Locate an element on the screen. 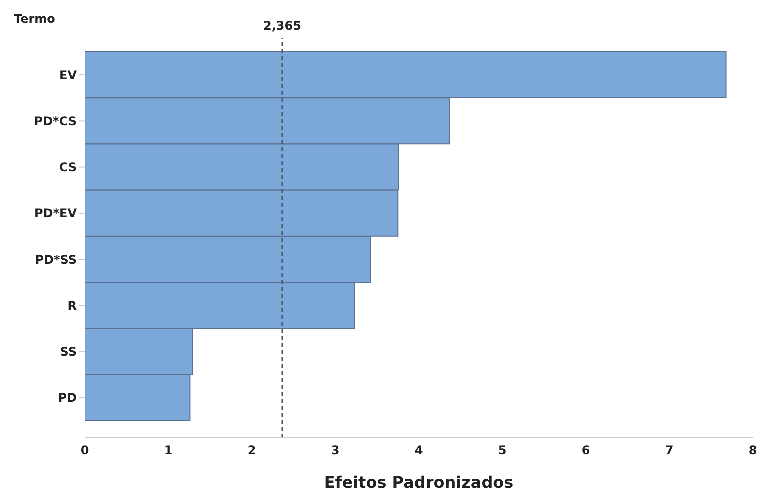  y-tick-label: SS is located at coordinates (68, 352).